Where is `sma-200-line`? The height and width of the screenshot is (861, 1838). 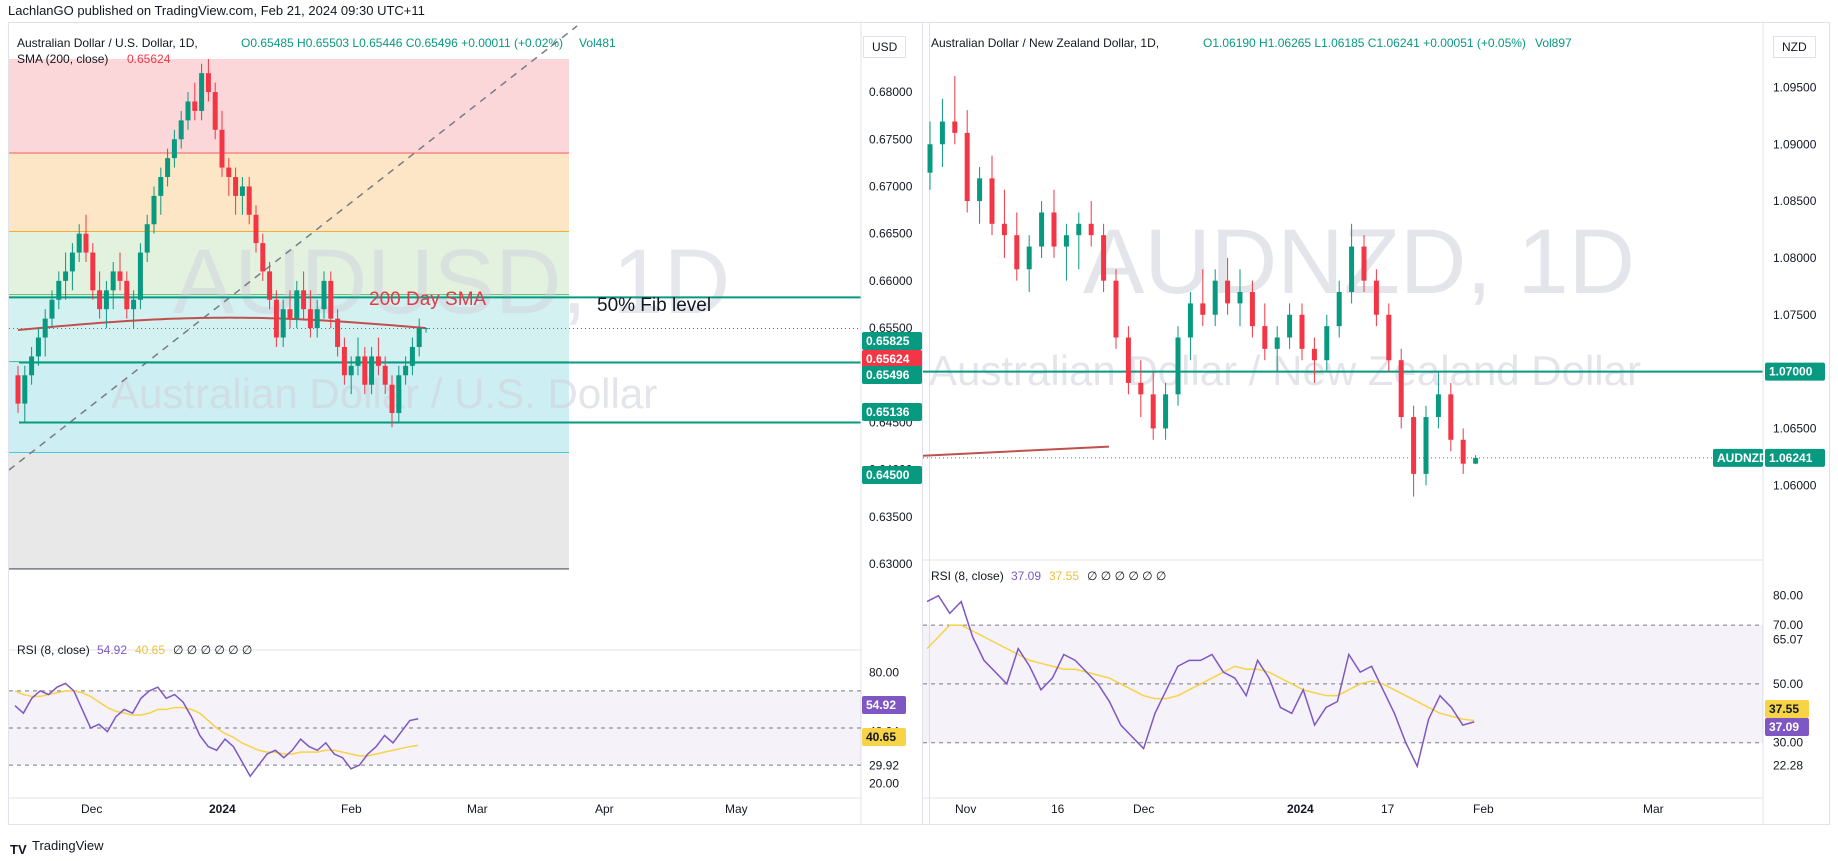 sma-200-line is located at coordinates (222, 323).